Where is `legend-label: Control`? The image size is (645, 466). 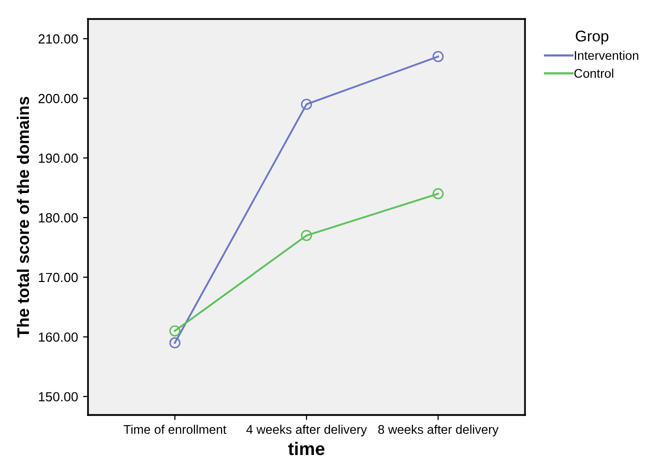
legend-label: Control is located at coordinates (594, 73).